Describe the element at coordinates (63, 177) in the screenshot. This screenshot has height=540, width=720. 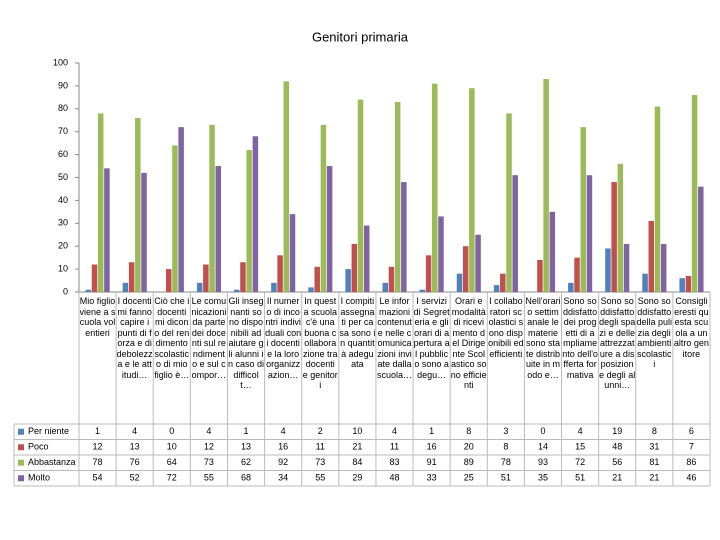
I see `y-tick-label: 50` at that location.